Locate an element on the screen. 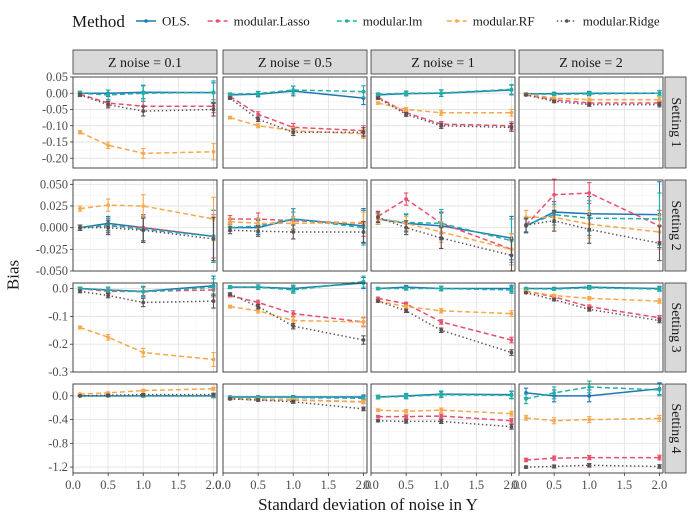 The width and height of the screenshot is (692, 519). y-tick-label: -0.15 is located at coordinates (55, 142).